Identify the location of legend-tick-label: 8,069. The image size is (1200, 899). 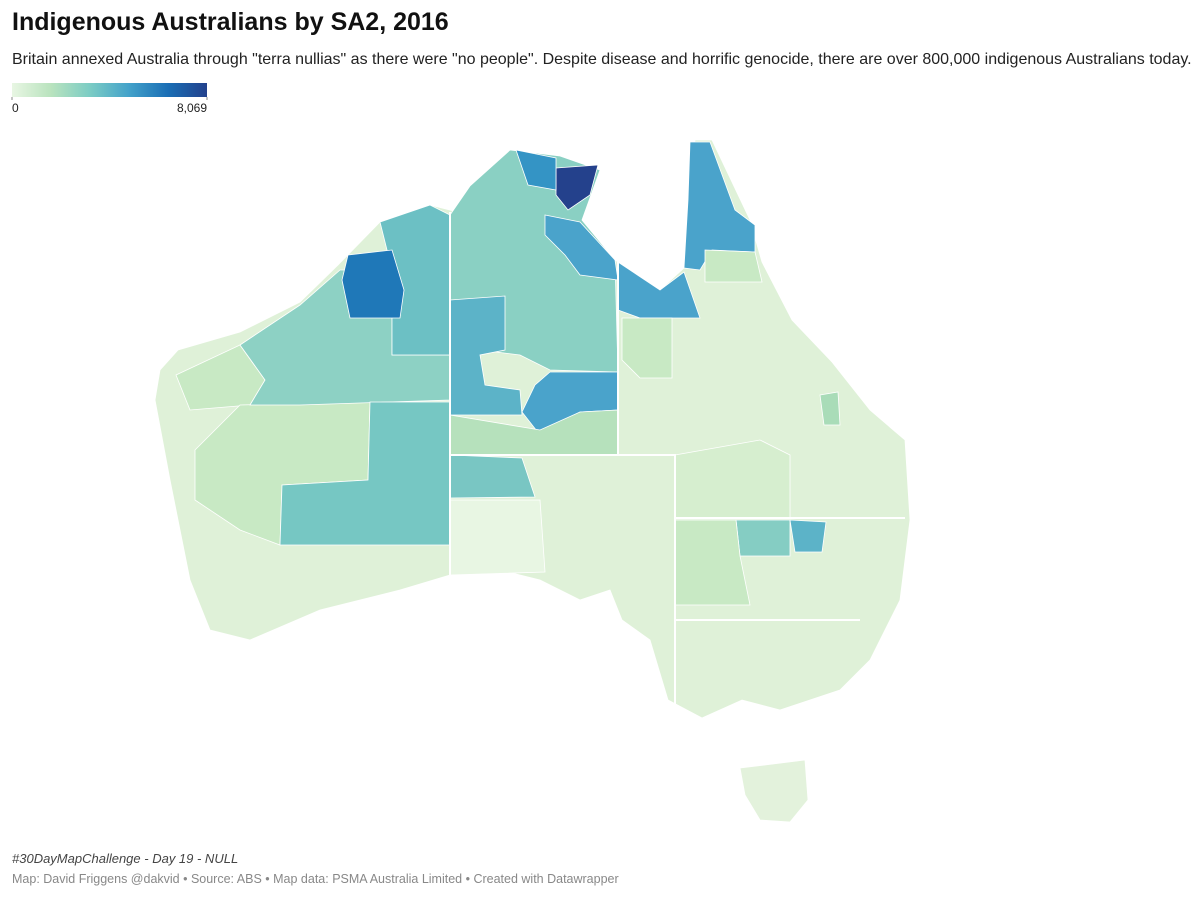
(192, 108).